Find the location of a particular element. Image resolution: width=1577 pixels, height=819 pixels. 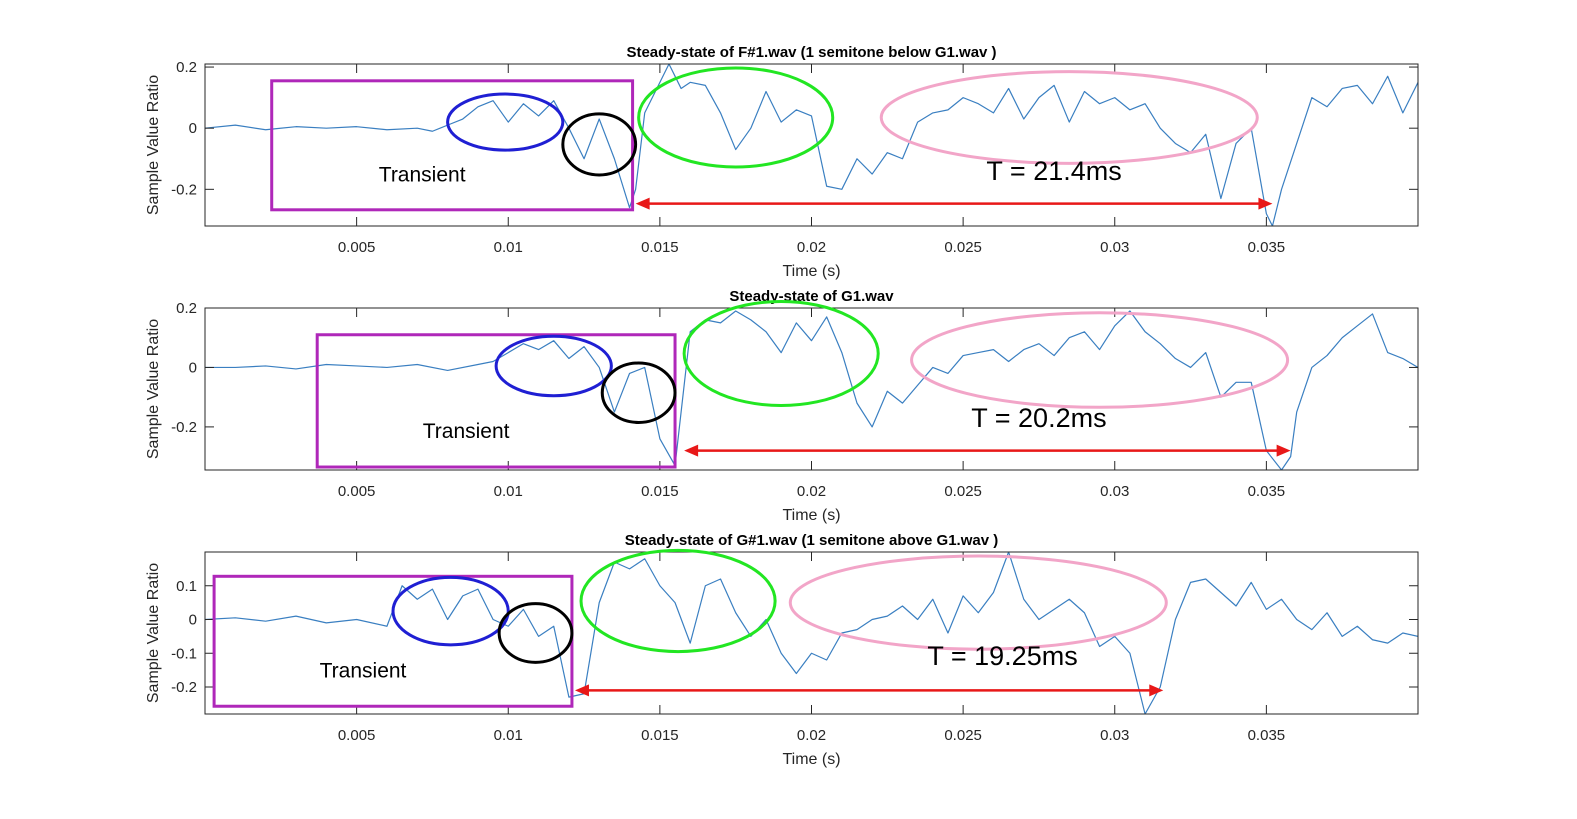

transient-box is located at coordinates (452, 145).